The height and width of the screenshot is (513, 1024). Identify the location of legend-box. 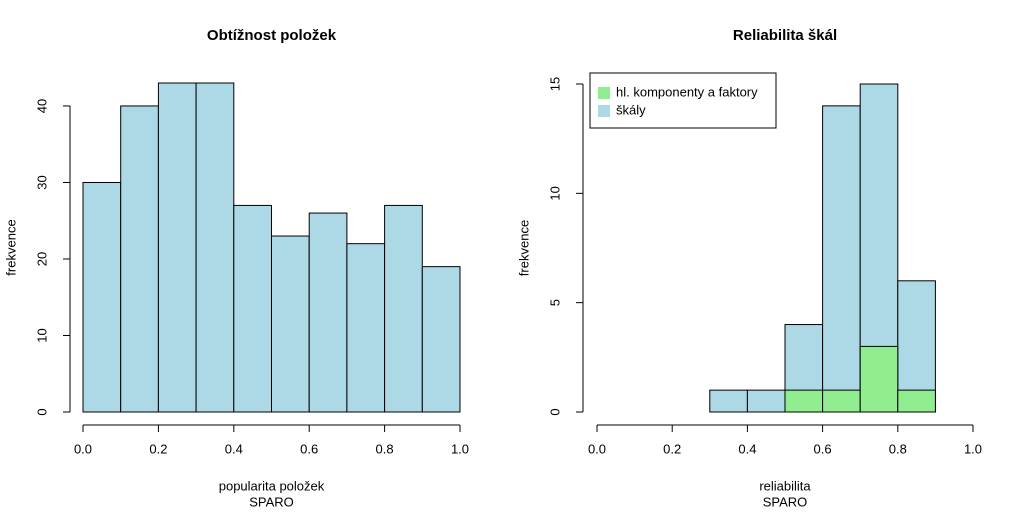
(683, 100).